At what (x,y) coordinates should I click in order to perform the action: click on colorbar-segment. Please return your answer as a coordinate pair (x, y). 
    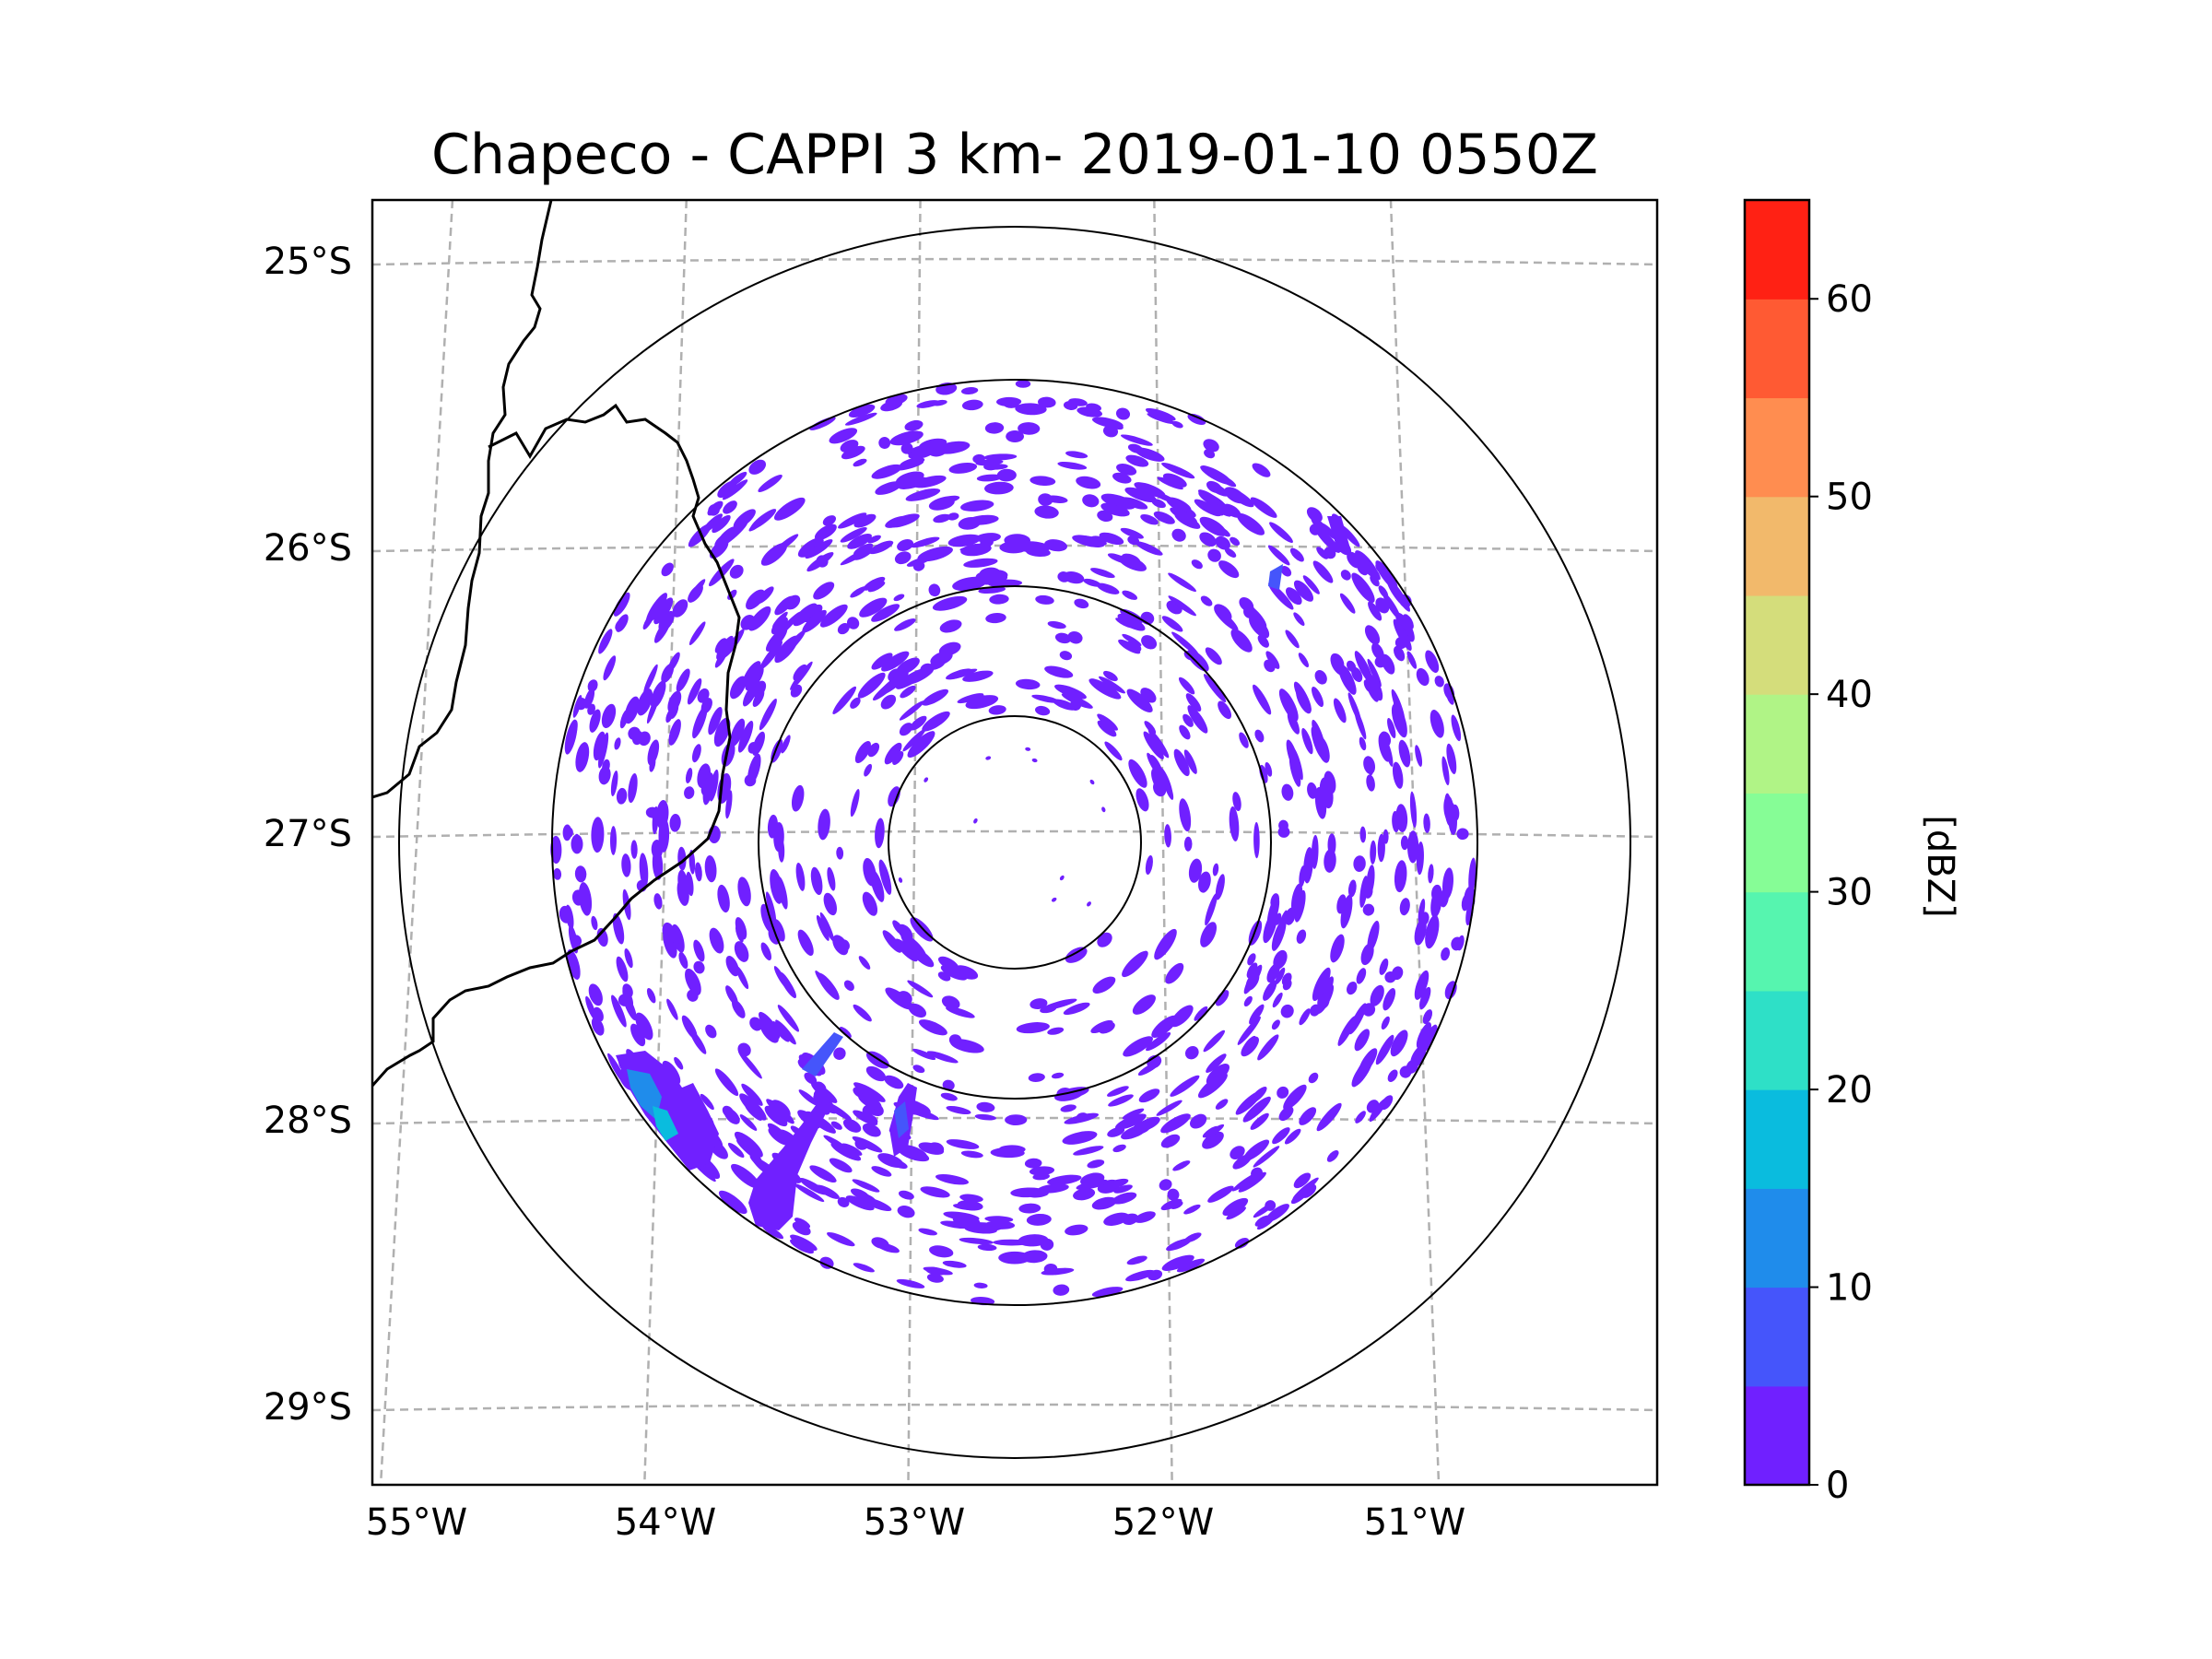
    Looking at the image, I should click on (1777, 1040).